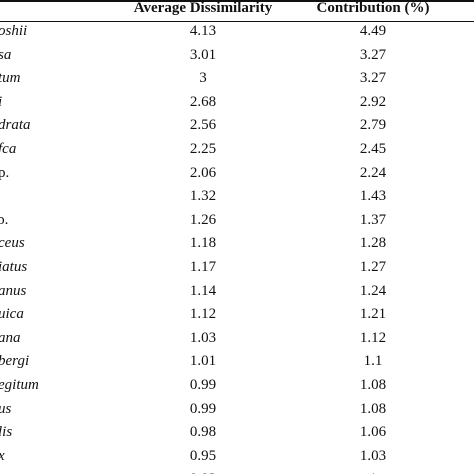  I want to click on table-row: x 0.95 1.03, so click(237, 457).